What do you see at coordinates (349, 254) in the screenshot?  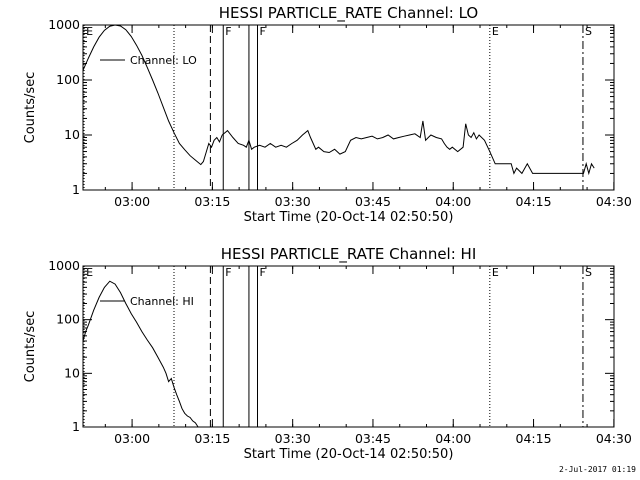 I see `chart-title: HESSI PARTICLE_RATE Channel: HI` at bounding box center [349, 254].